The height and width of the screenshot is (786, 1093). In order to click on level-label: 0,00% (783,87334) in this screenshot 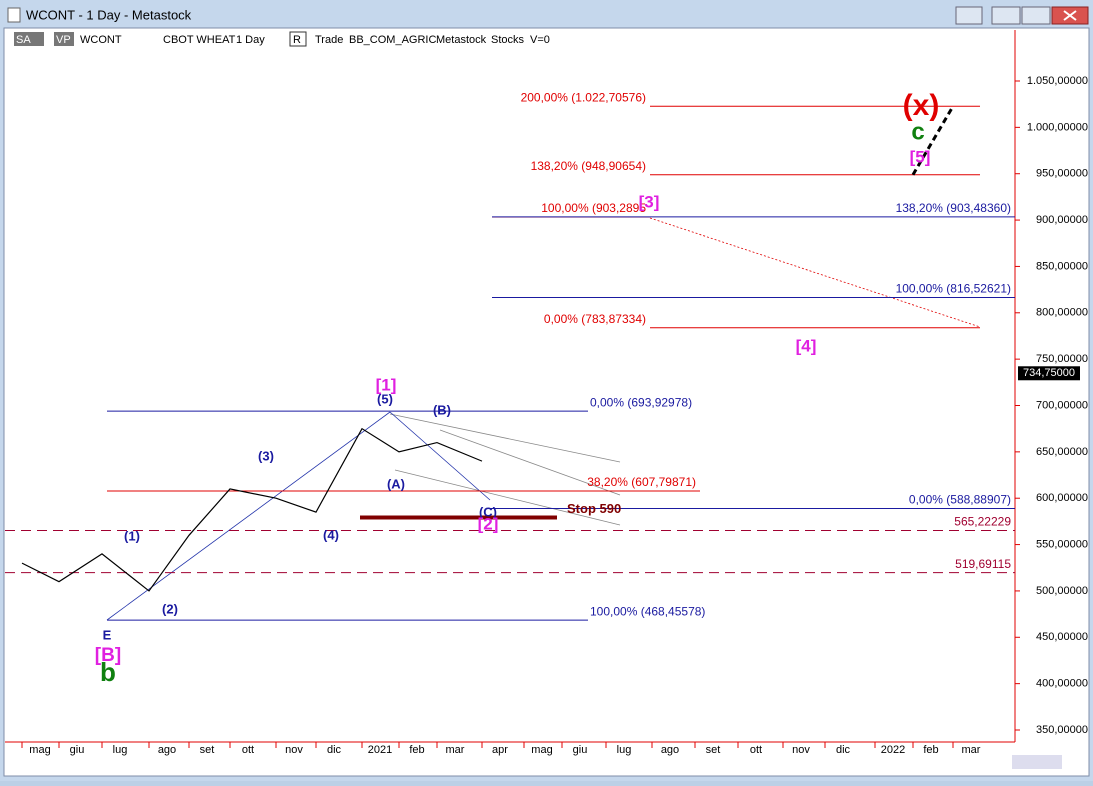, I will do `click(595, 319)`.